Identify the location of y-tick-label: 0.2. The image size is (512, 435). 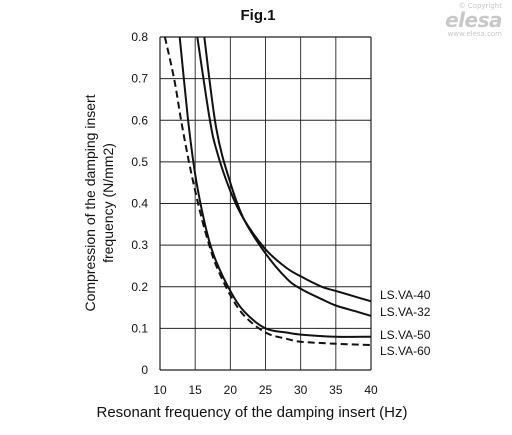
(139, 287).